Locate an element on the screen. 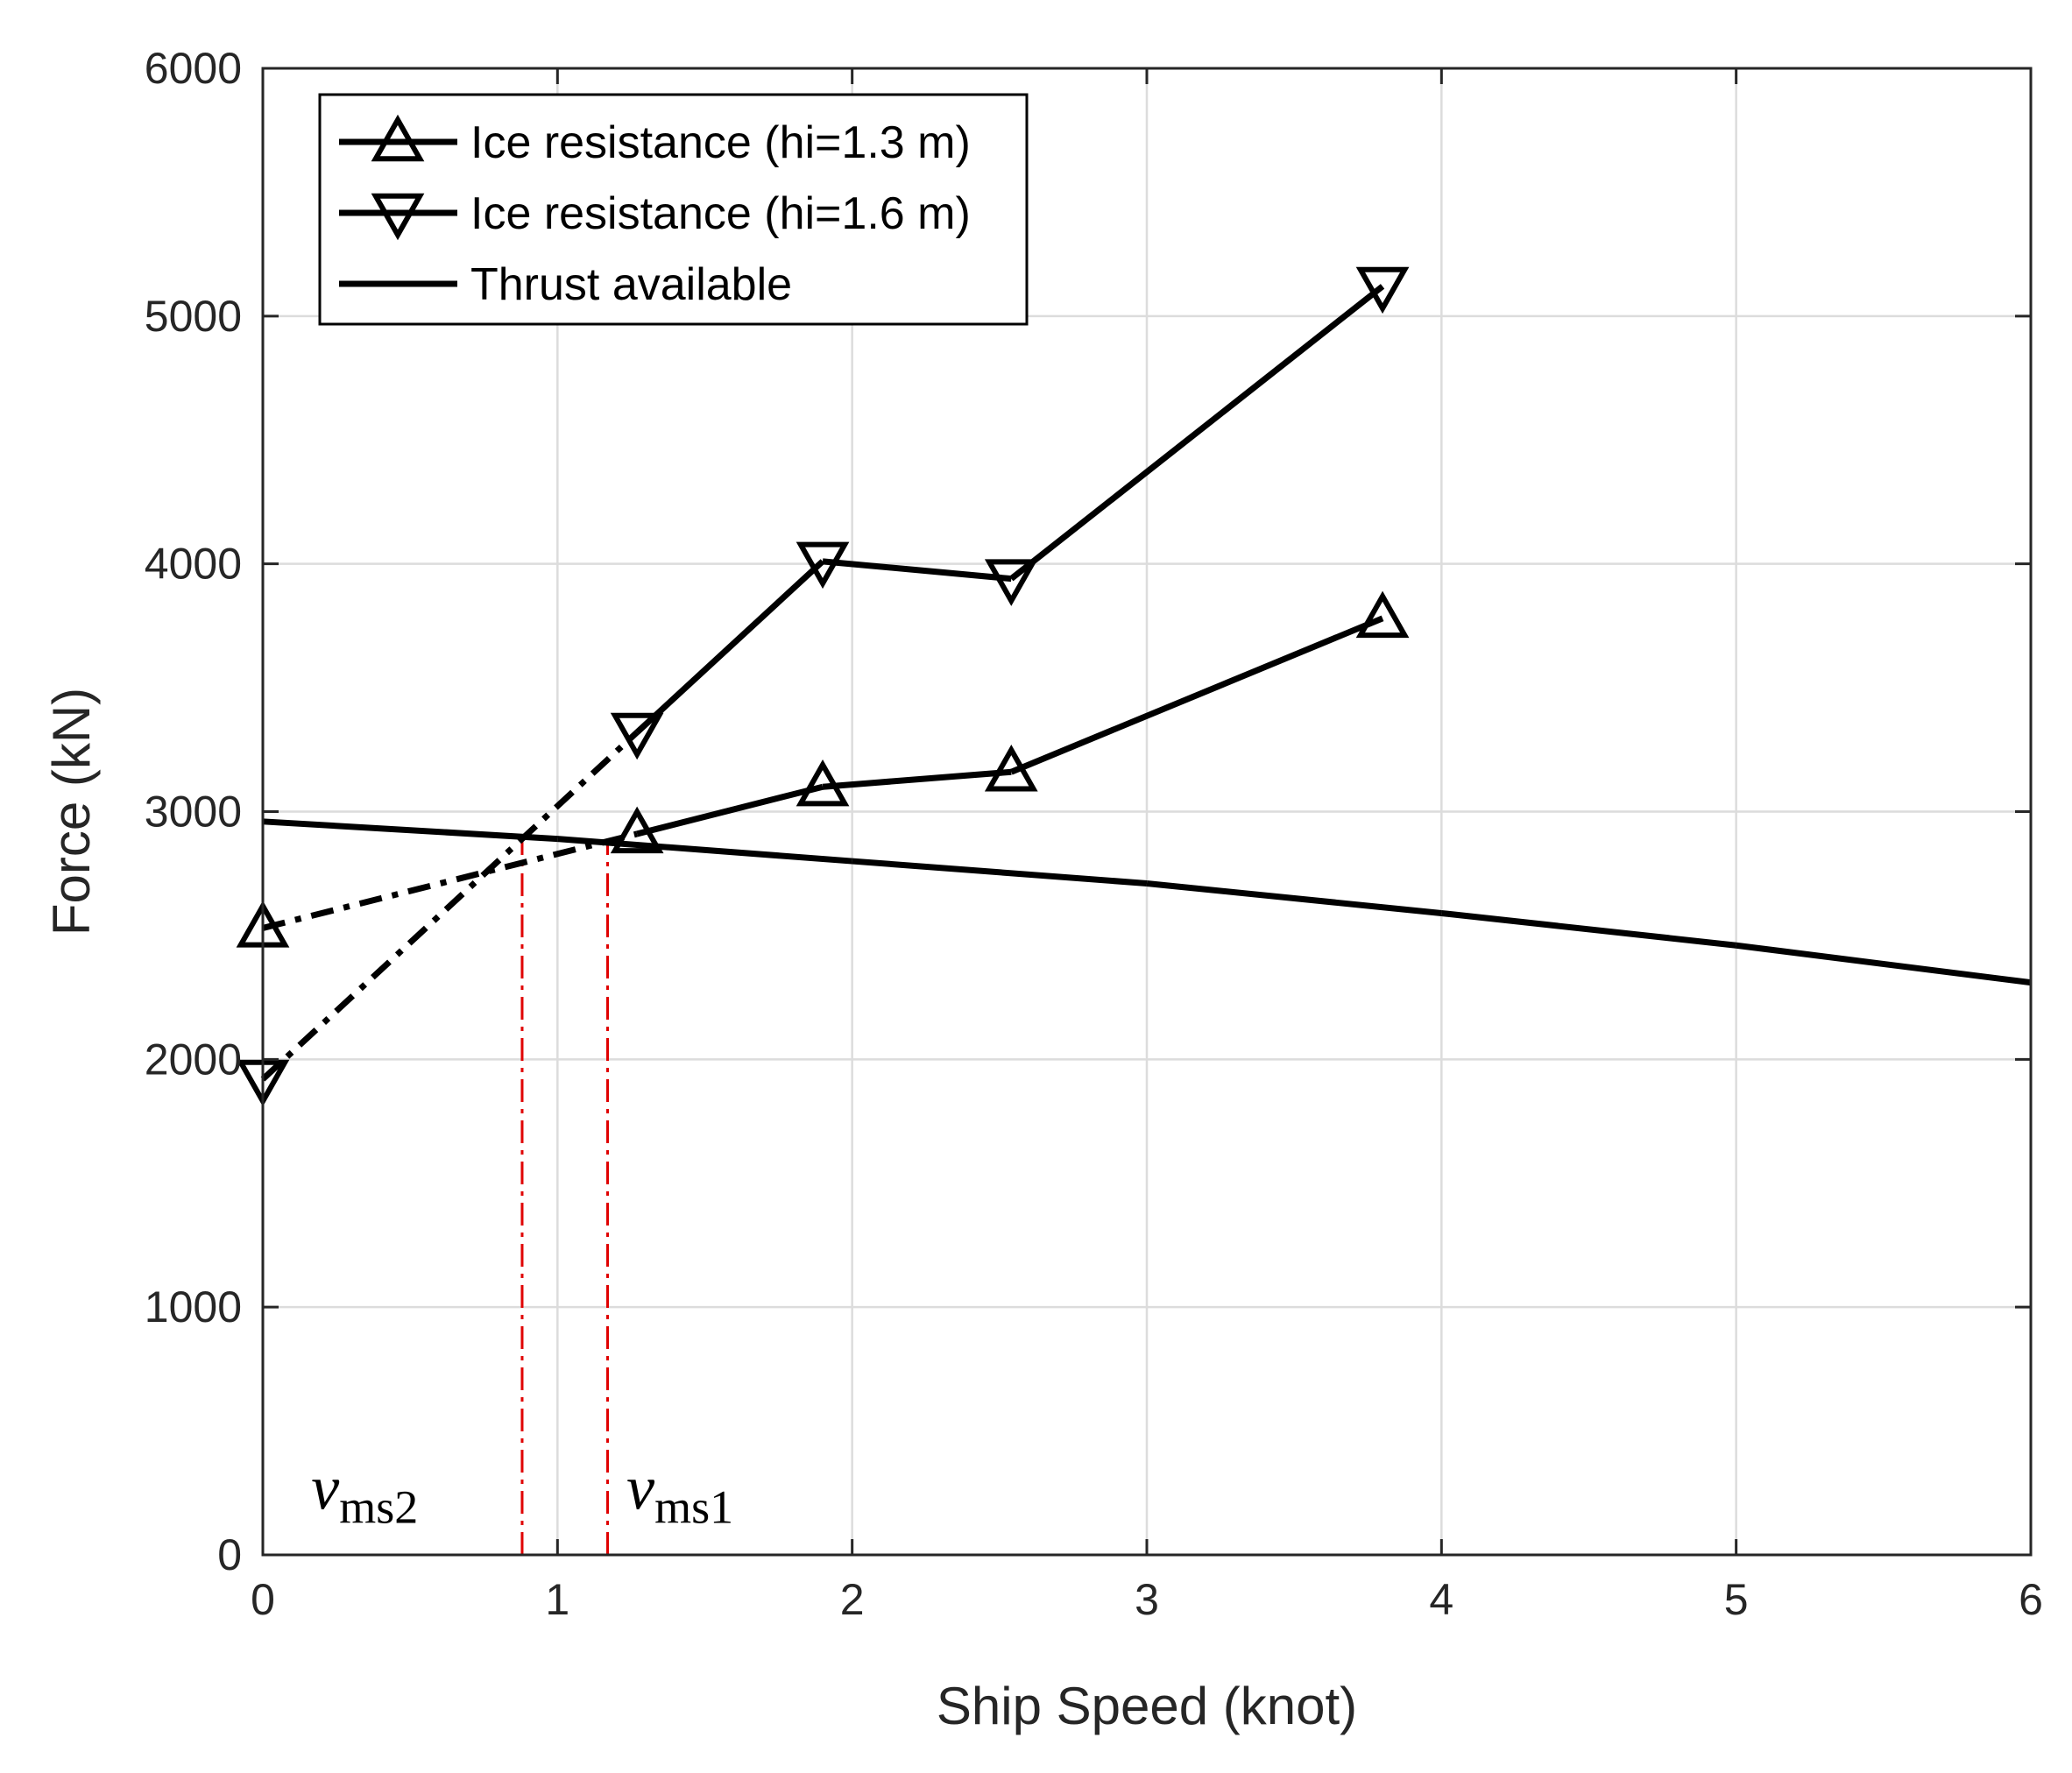 The width and height of the screenshot is (2072, 1773). annotation-subscript: ms1 is located at coordinates (693, 1506).